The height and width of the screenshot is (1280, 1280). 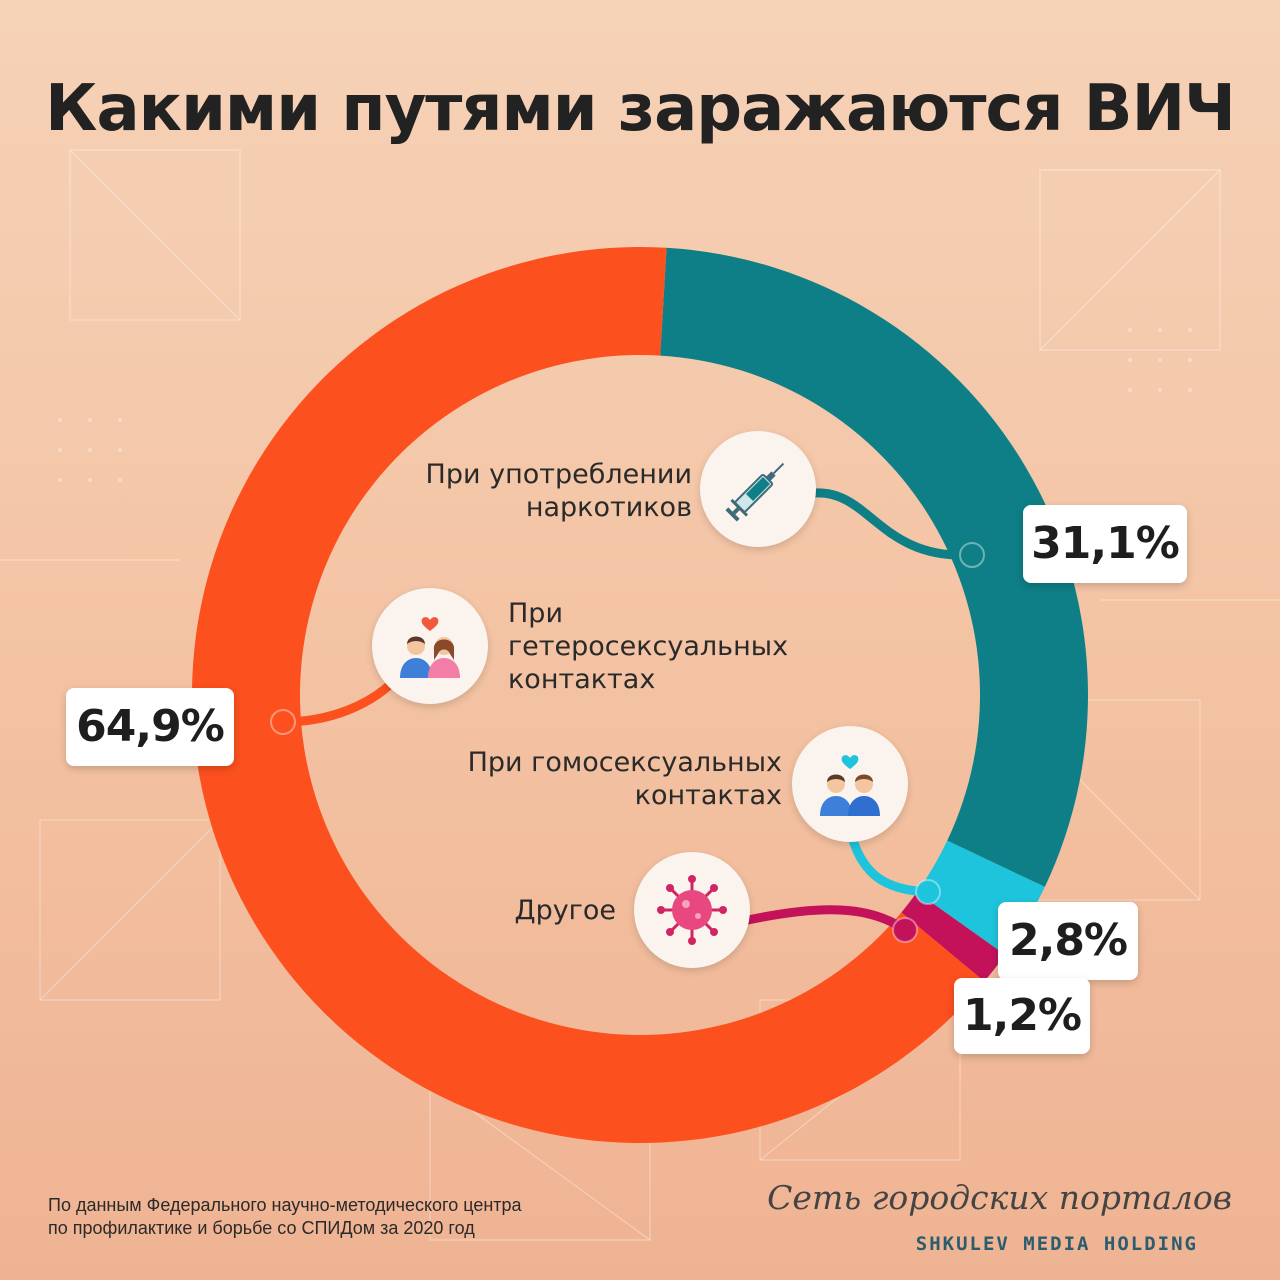 I want to click on connector-dot-hetero, so click(x=283, y=722).